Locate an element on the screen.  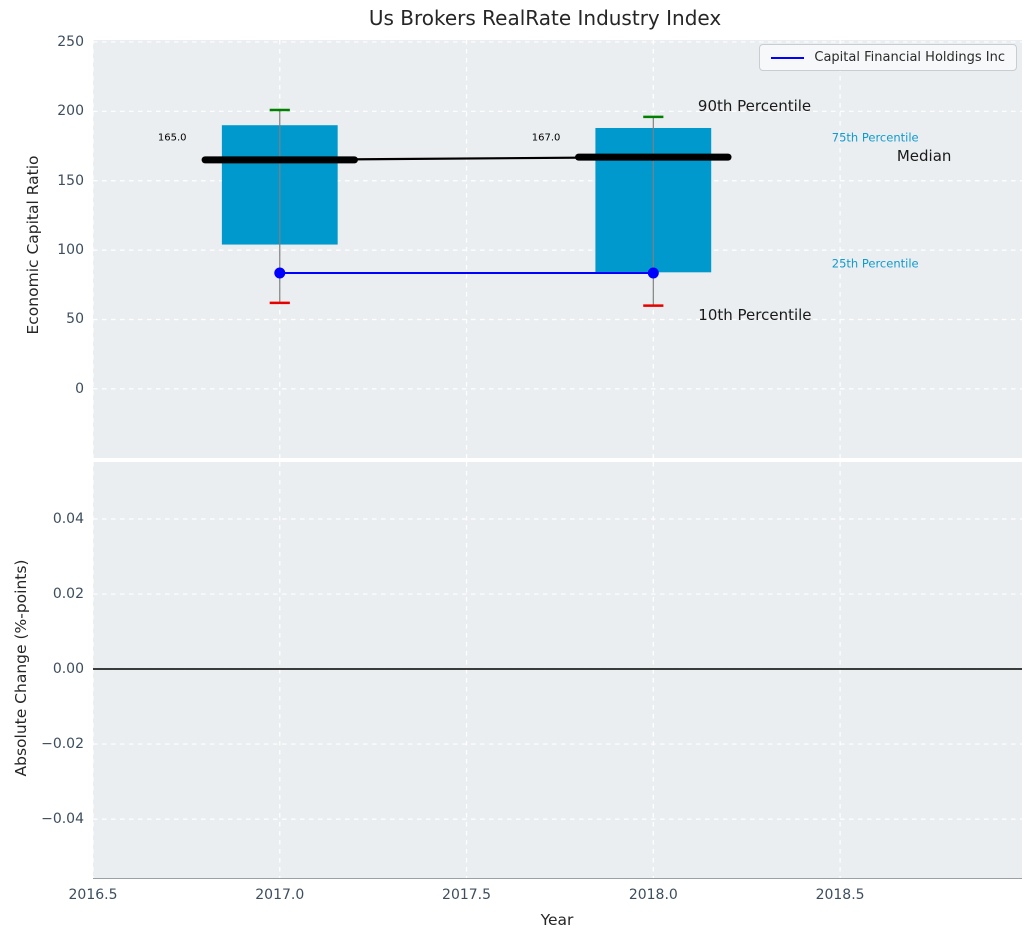
x-tick-label: 2017.5 is located at coordinates (467, 895).